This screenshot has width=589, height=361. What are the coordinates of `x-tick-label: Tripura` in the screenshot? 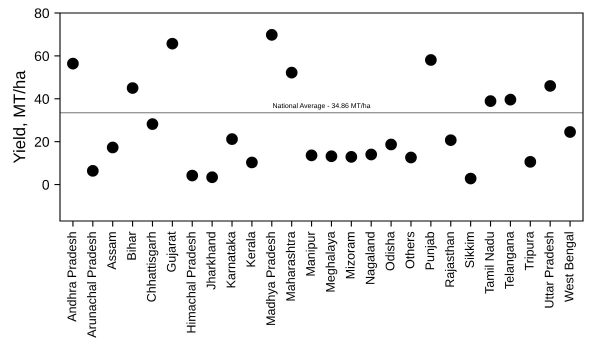 It's located at (530, 250).